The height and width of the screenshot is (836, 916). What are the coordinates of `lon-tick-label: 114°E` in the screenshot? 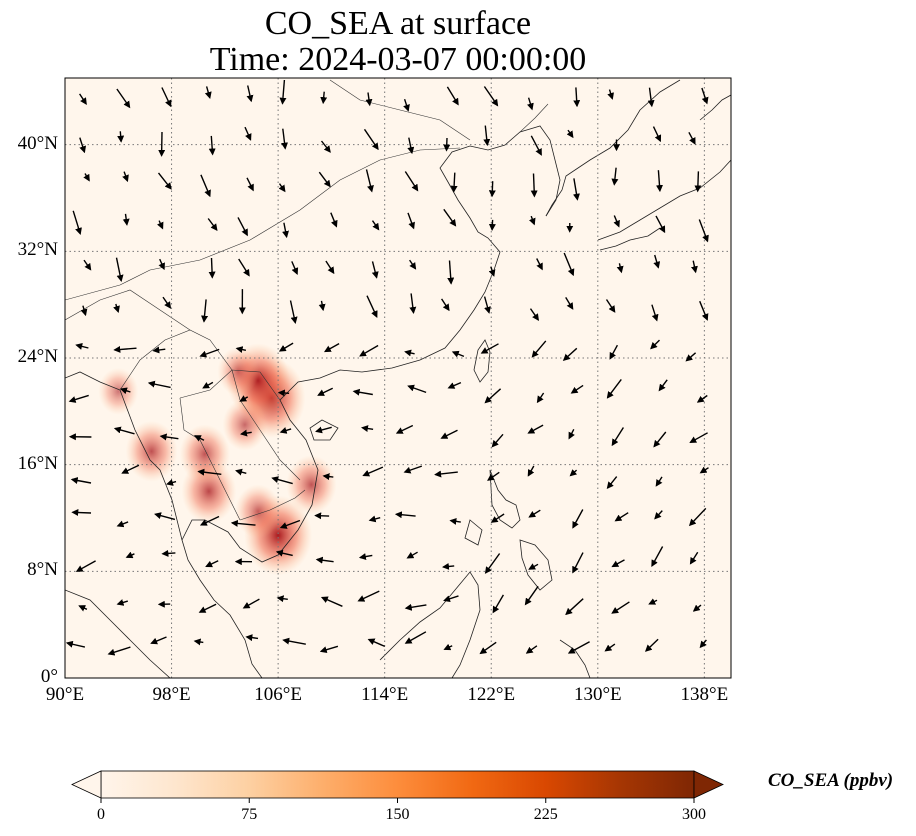 It's located at (385, 694).